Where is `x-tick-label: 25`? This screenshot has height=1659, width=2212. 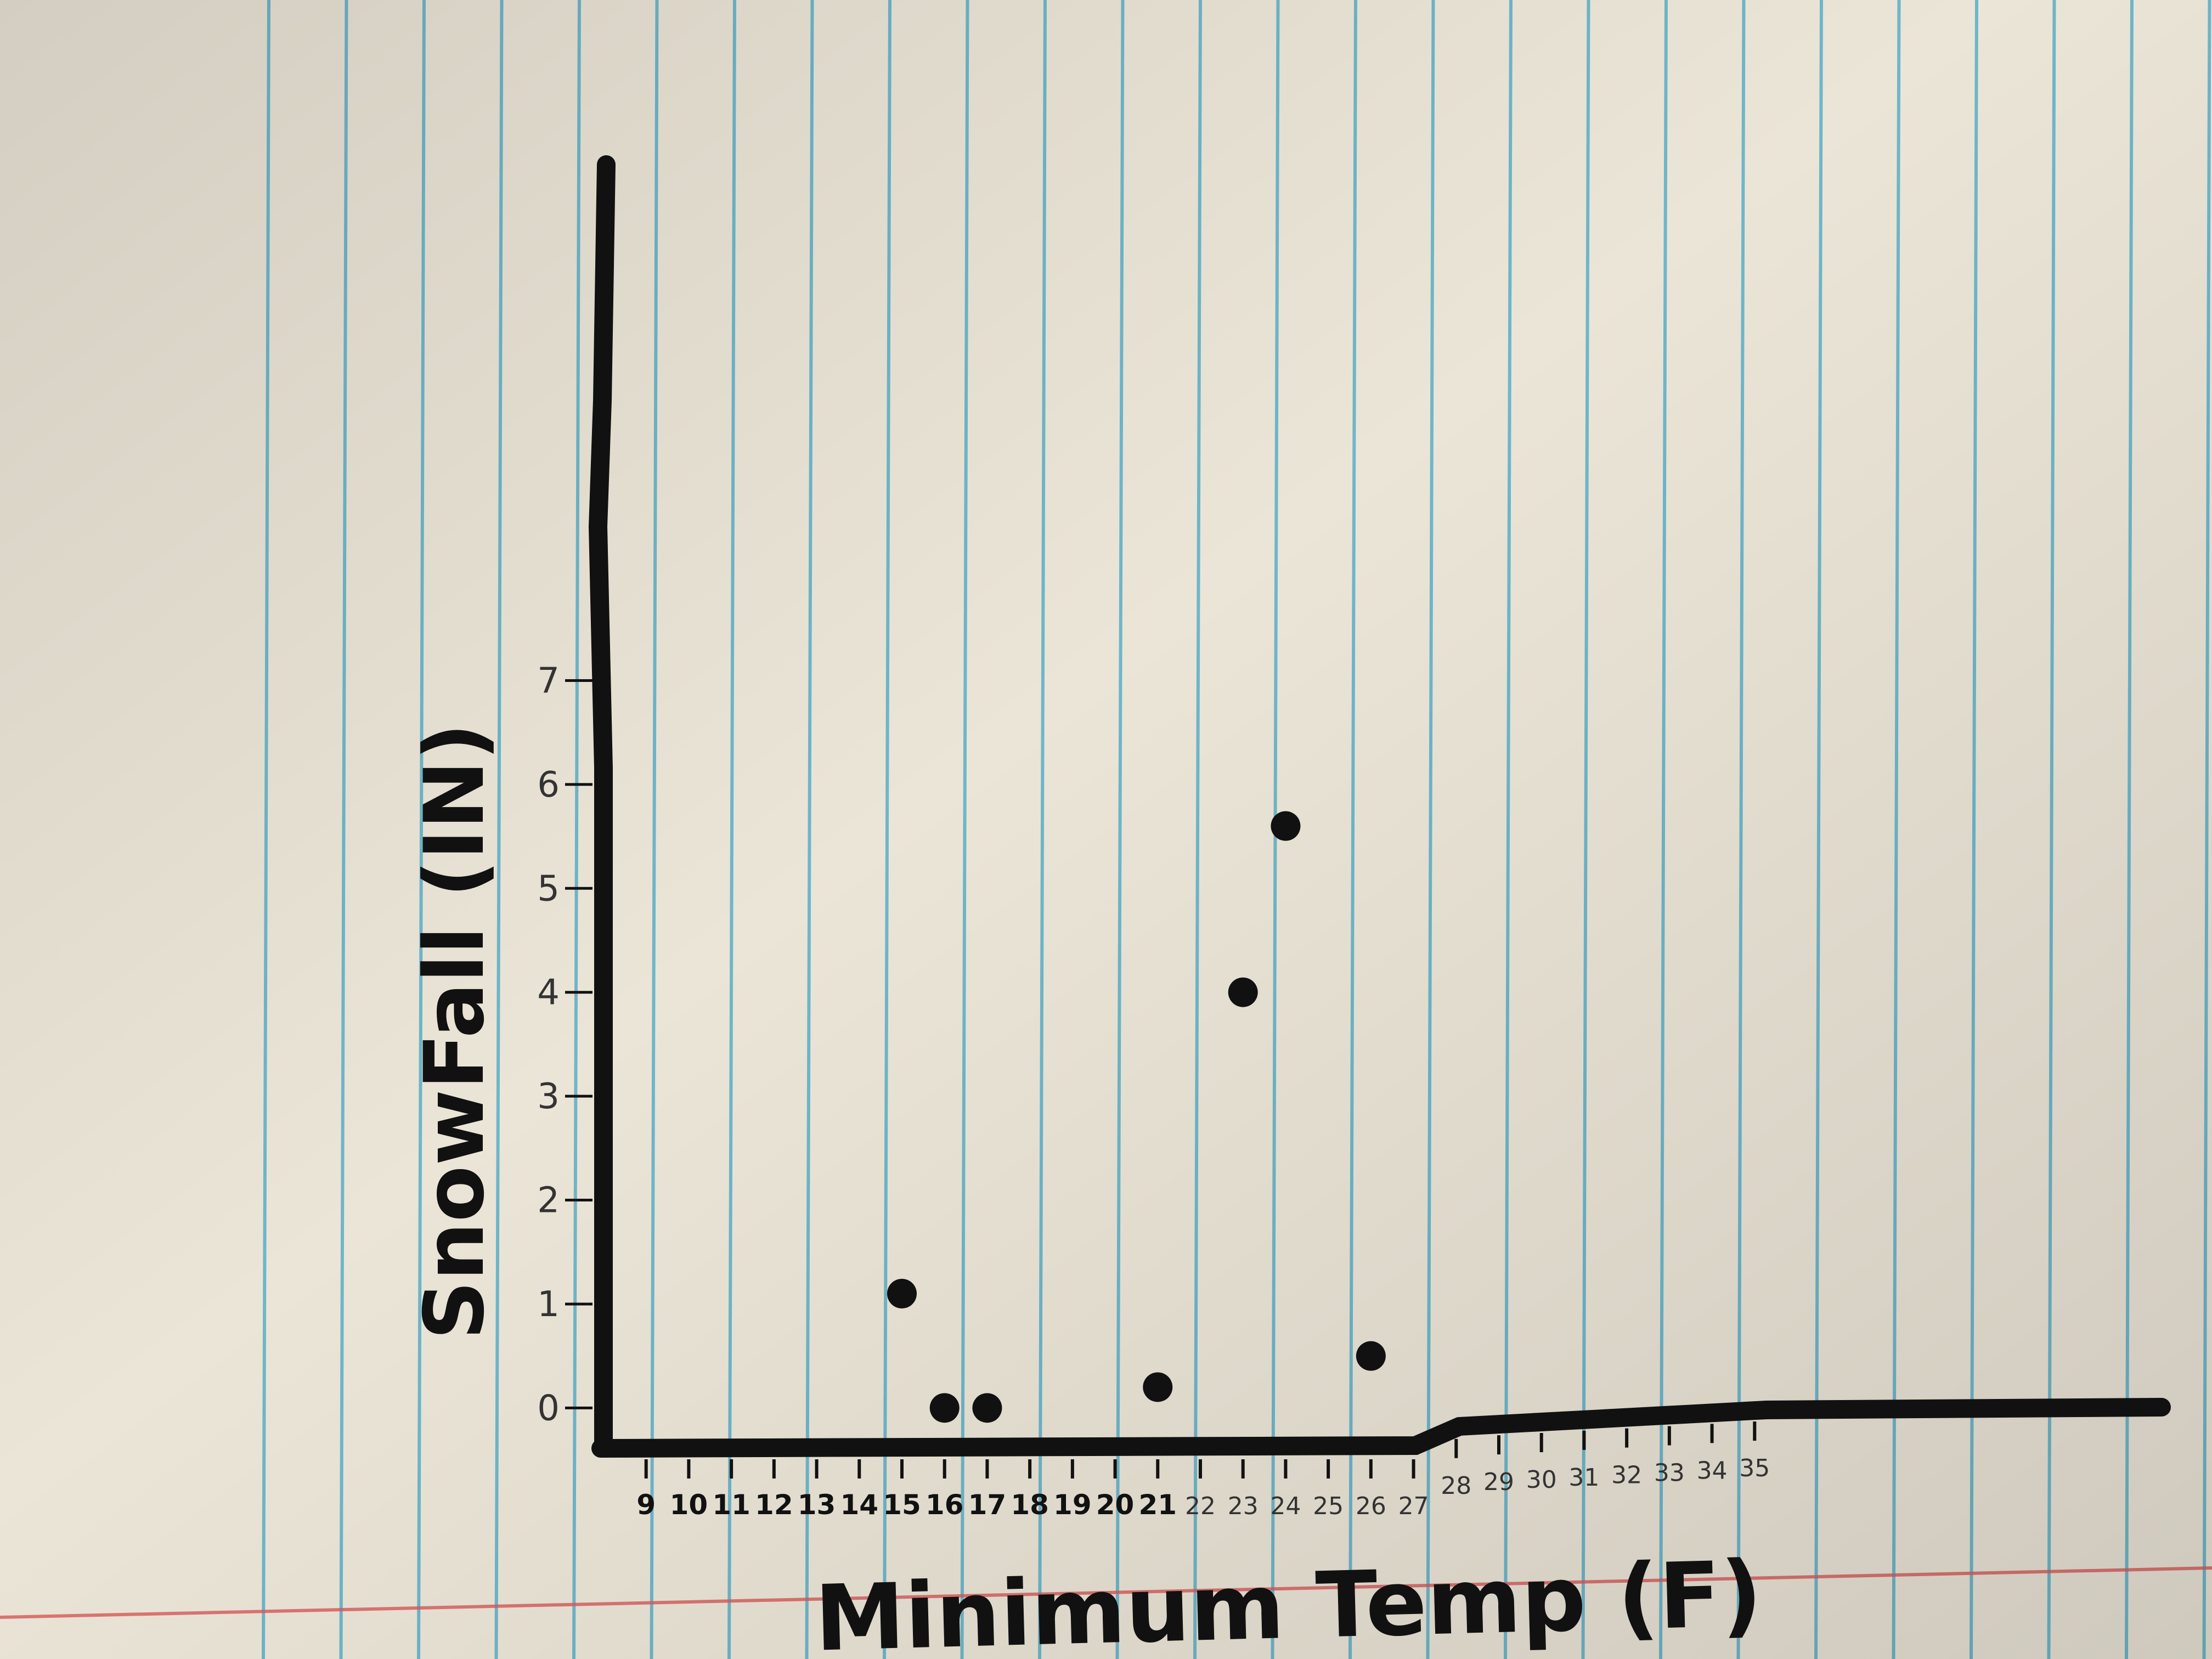
x-tick-label: 25 is located at coordinates (1328, 1506).